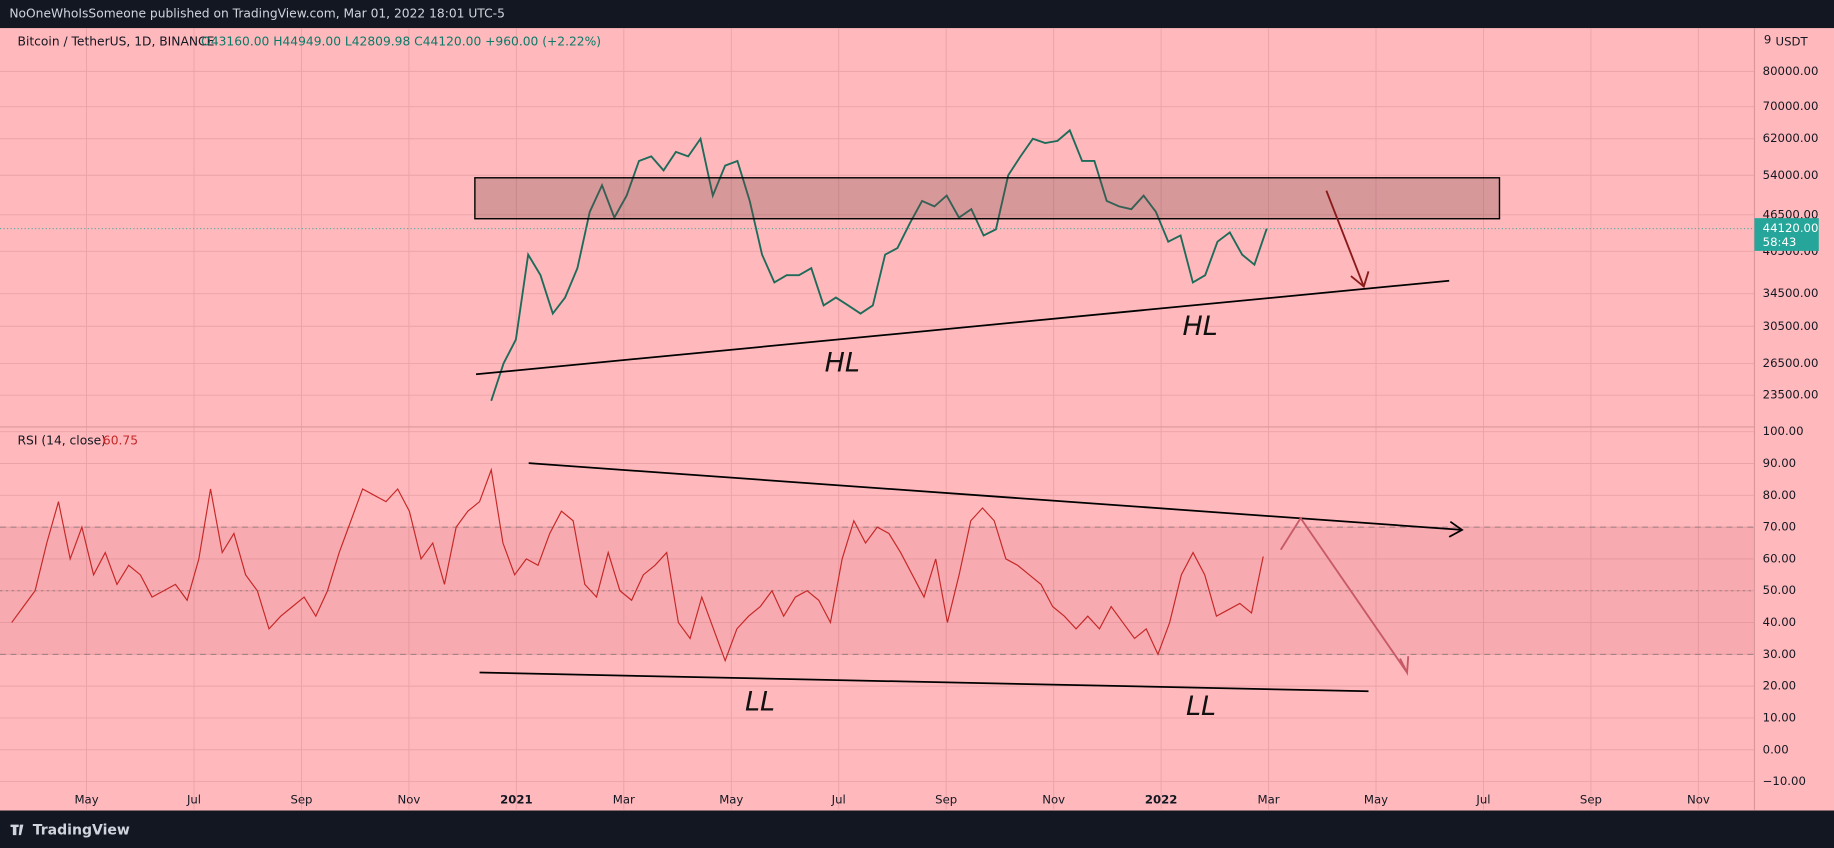 This screenshot has width=1834, height=848. I want to click on top-bar, so click(917, 14).